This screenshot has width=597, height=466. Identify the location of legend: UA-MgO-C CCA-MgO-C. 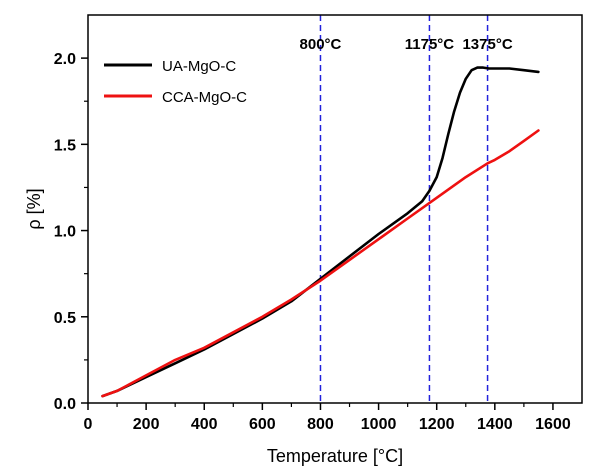
(175, 82).